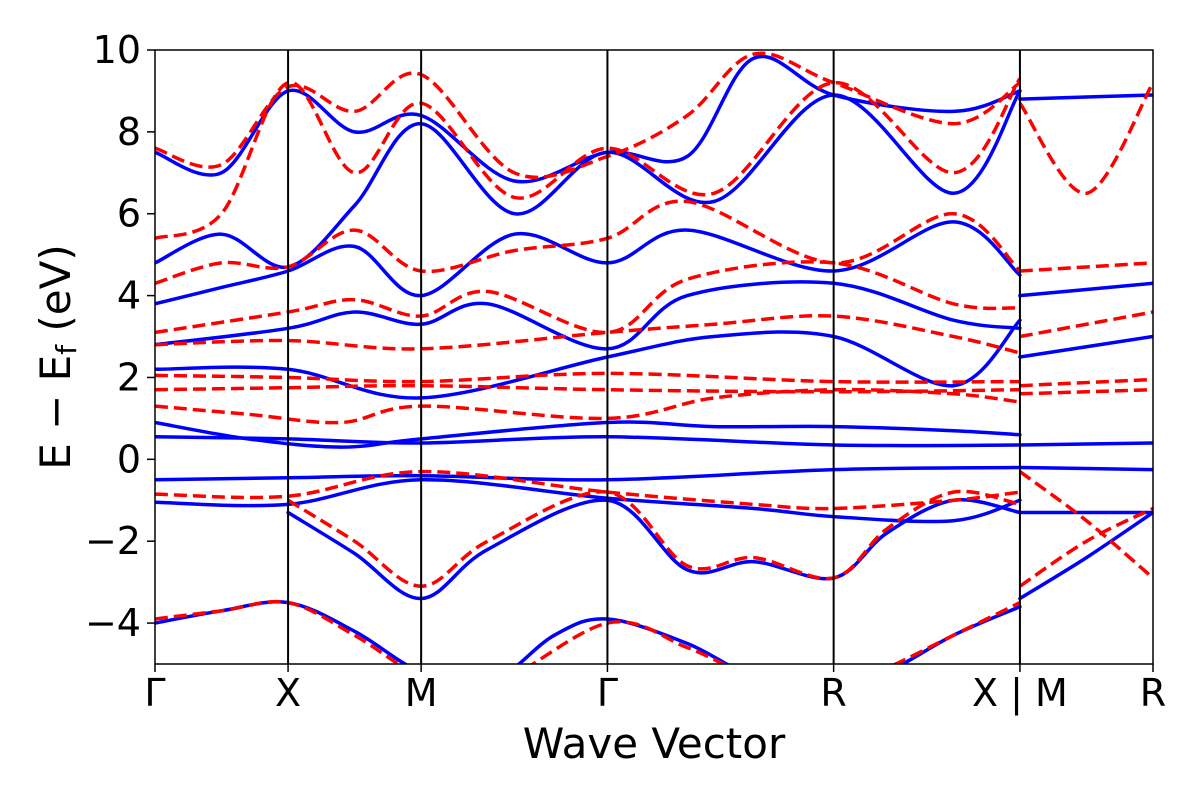 This screenshot has height=800, width=1200. I want to click on y-tick-label: 8, so click(129, 132).